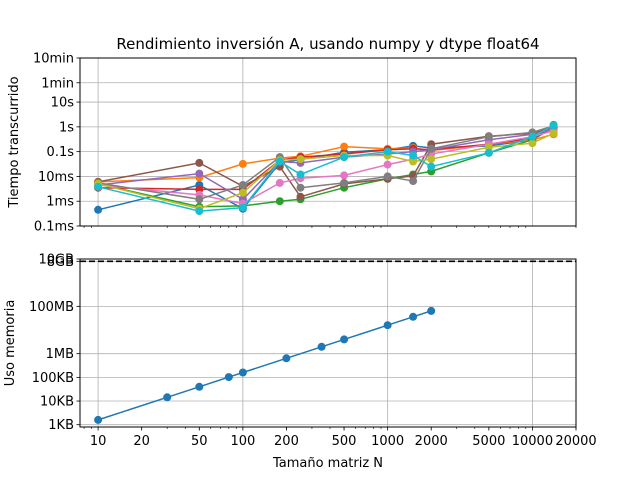  I want to click on x-tick-label: 50, so click(199, 441).